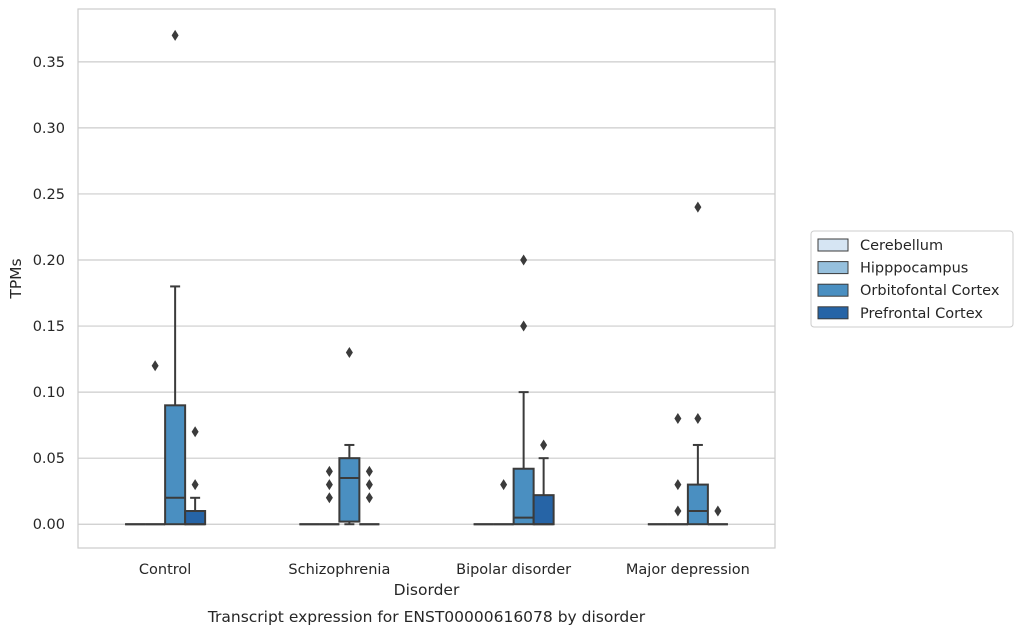 The width and height of the screenshot is (1023, 634). Describe the element at coordinates (513, 570) in the screenshot. I see `x-tick-label: Bipolar disorder` at that location.